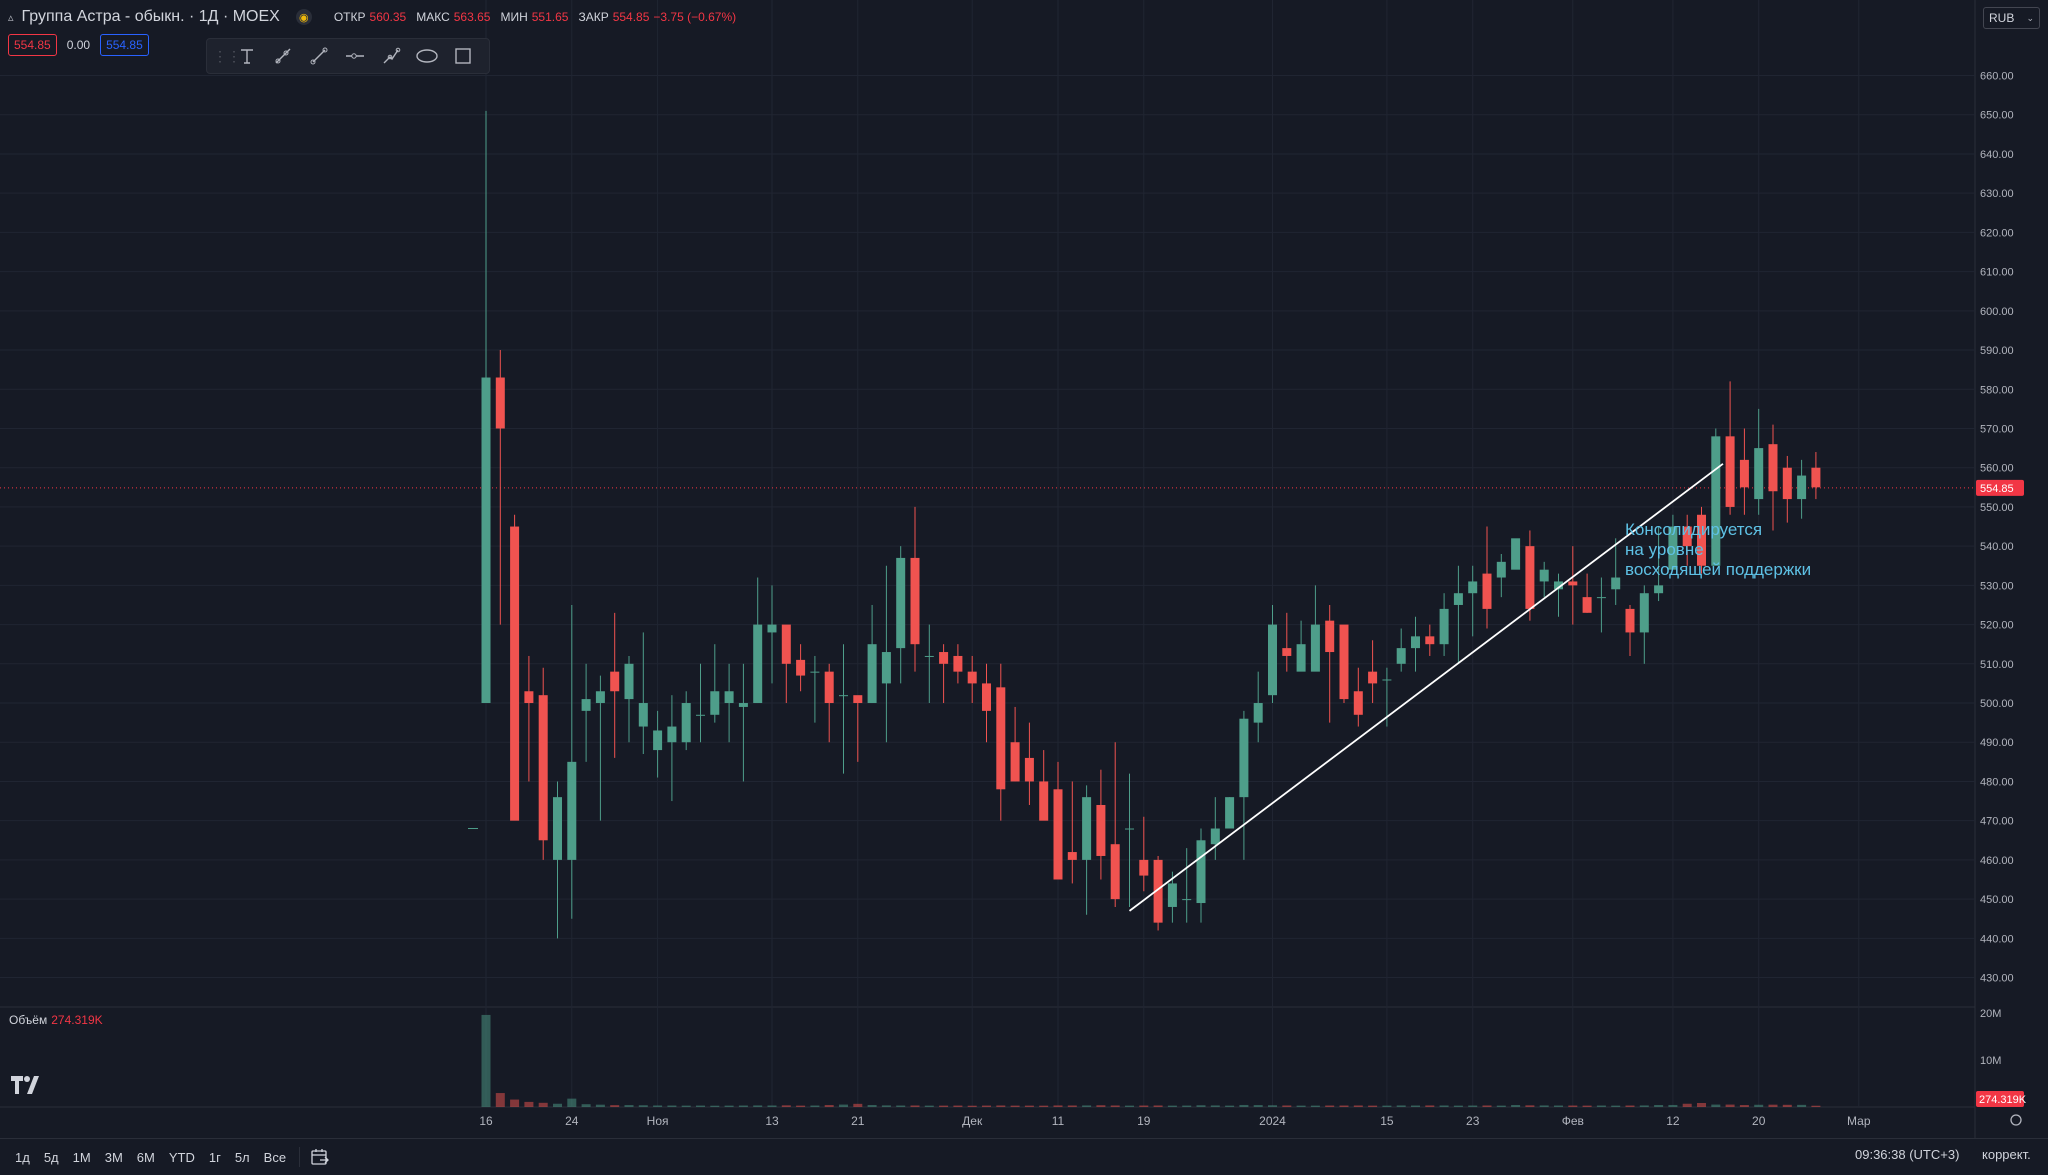 This screenshot has width=2048, height=1175. What do you see at coordinates (214, 1157) in the screenshot?
I see `period-1y-button: 1г` at bounding box center [214, 1157].